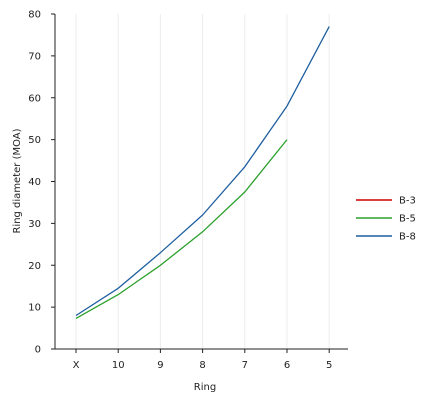 The height and width of the screenshot is (400, 427). What do you see at coordinates (34, 56) in the screenshot?
I see `y-tick-label: 70` at bounding box center [34, 56].